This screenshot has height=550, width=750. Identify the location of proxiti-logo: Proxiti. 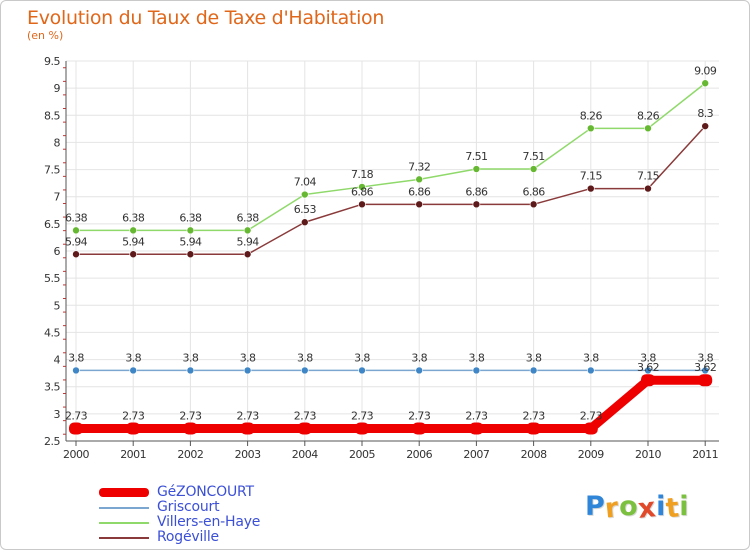
(637, 508).